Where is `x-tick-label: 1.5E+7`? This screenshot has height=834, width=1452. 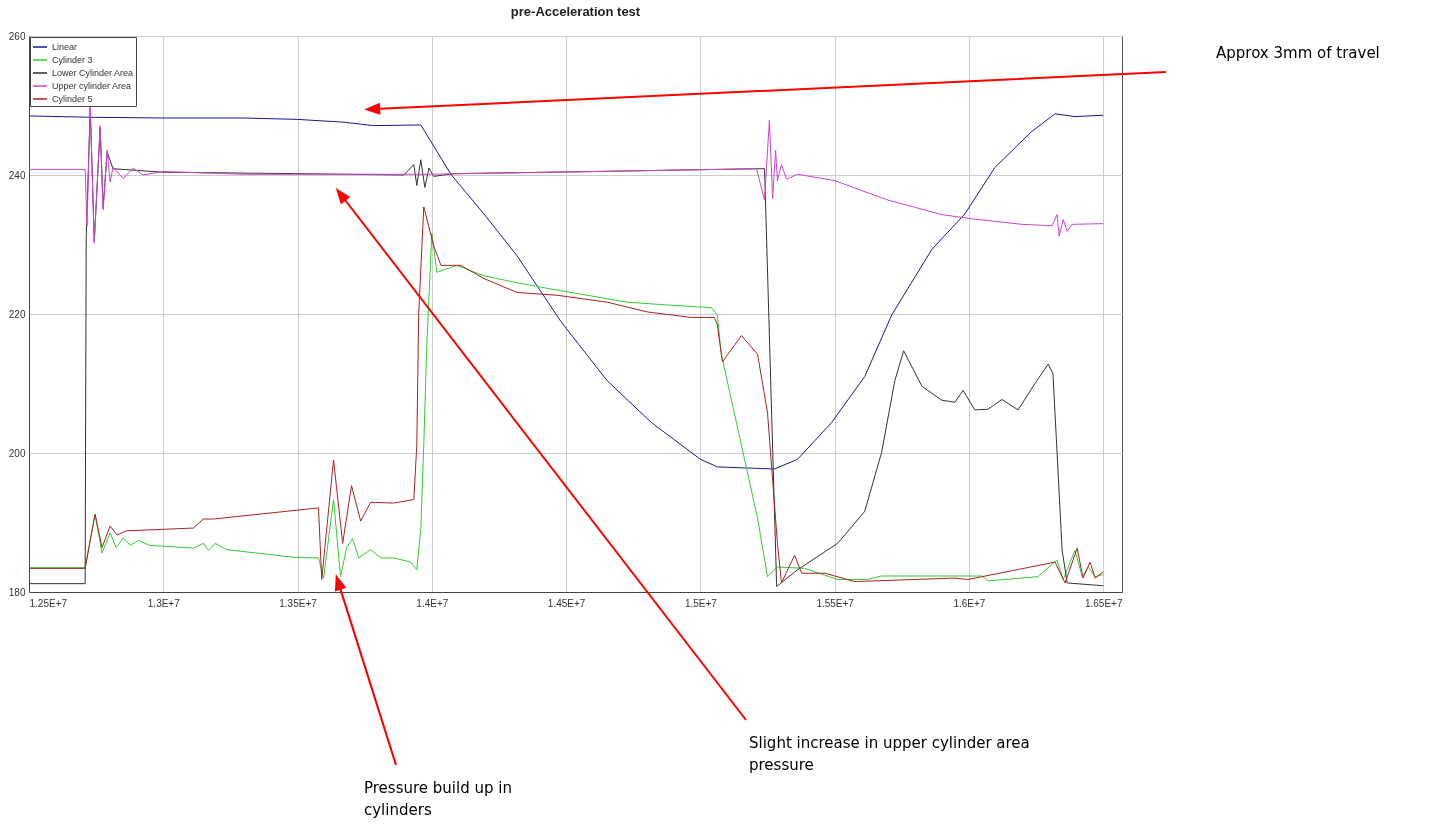 x-tick-label: 1.5E+7 is located at coordinates (701, 603).